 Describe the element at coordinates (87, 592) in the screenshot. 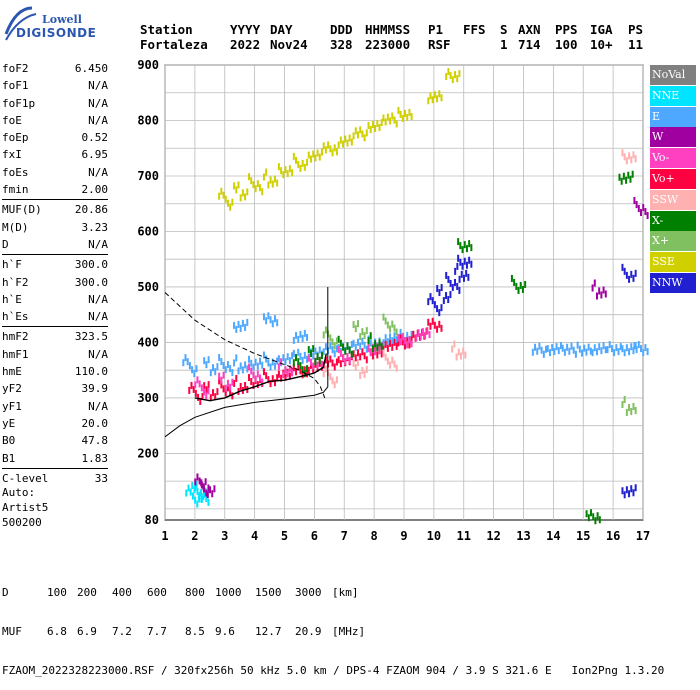

I see `distance-value: 200` at that location.